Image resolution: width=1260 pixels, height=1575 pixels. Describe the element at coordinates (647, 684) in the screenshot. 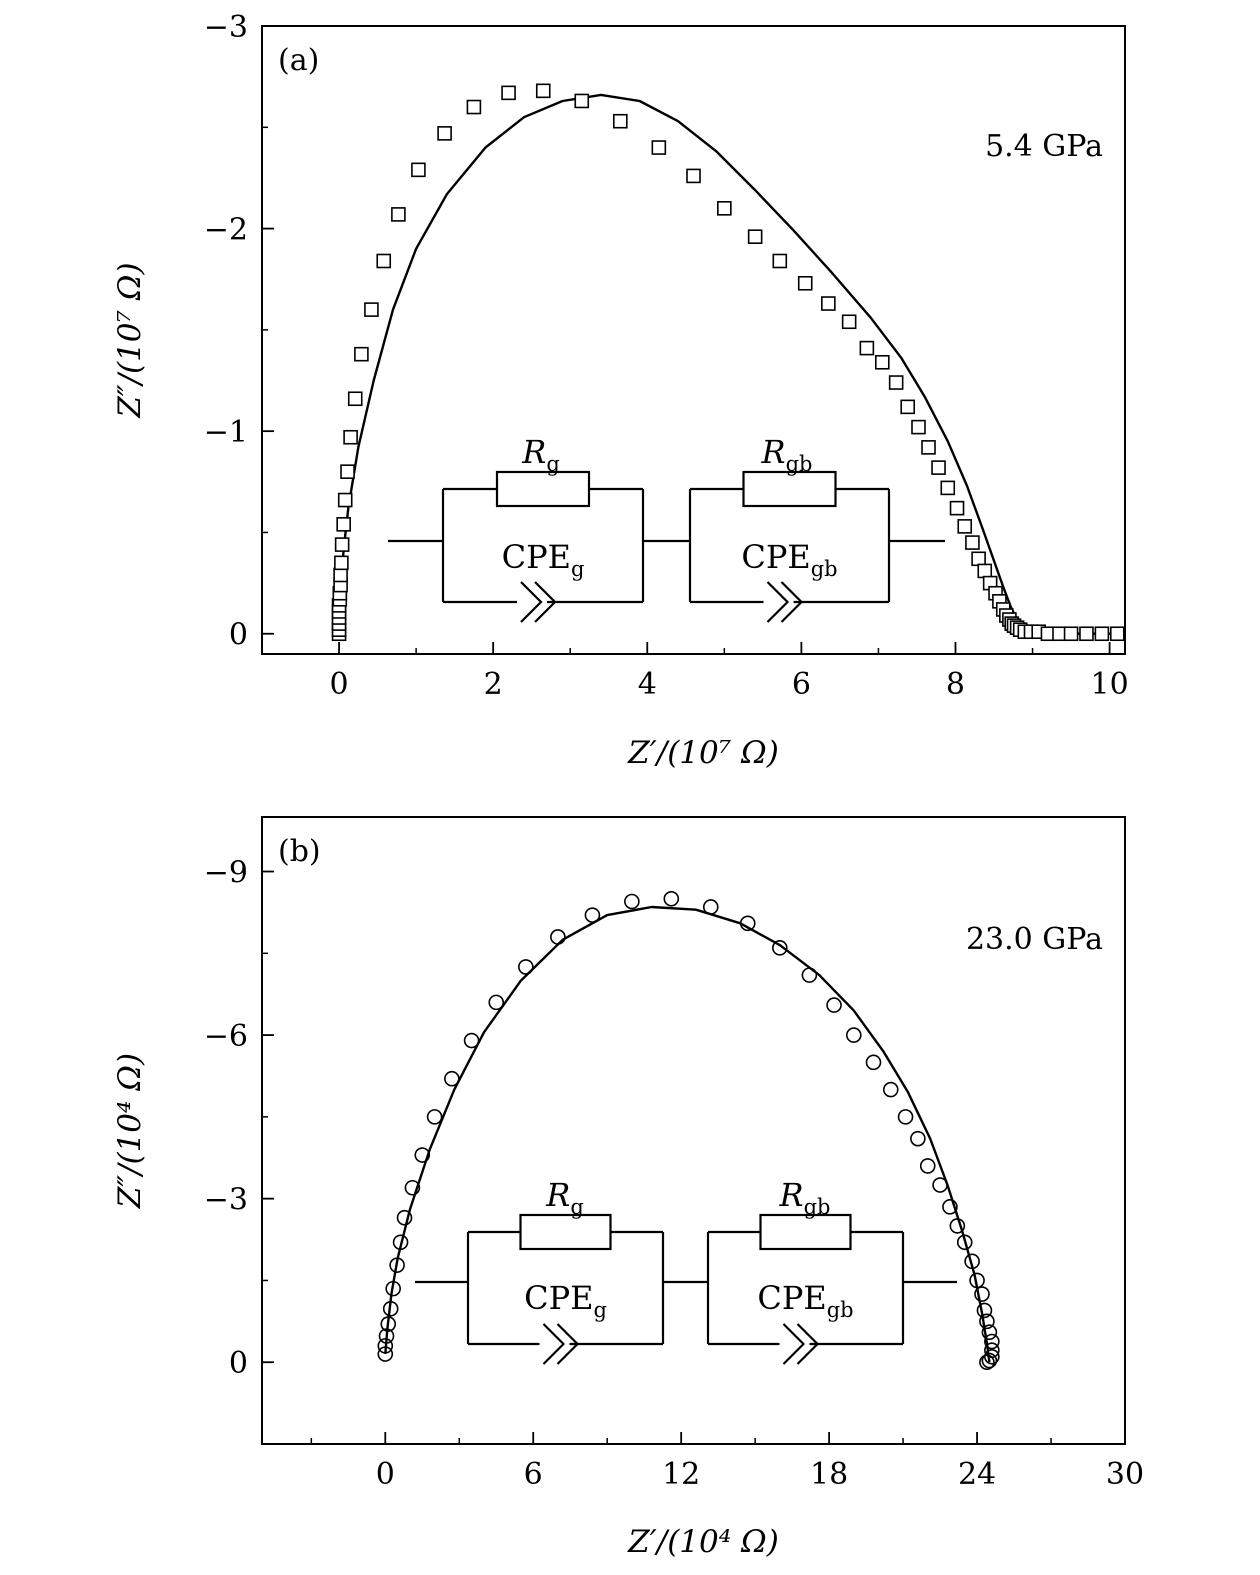

I see `x-tick-label: 4` at that location.